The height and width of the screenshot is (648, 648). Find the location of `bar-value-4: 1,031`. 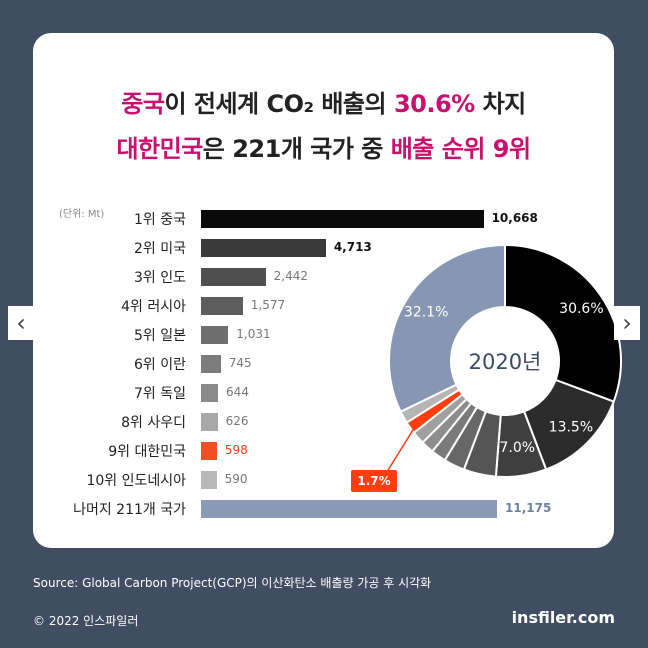

bar-value-4: 1,031 is located at coordinates (253, 334).